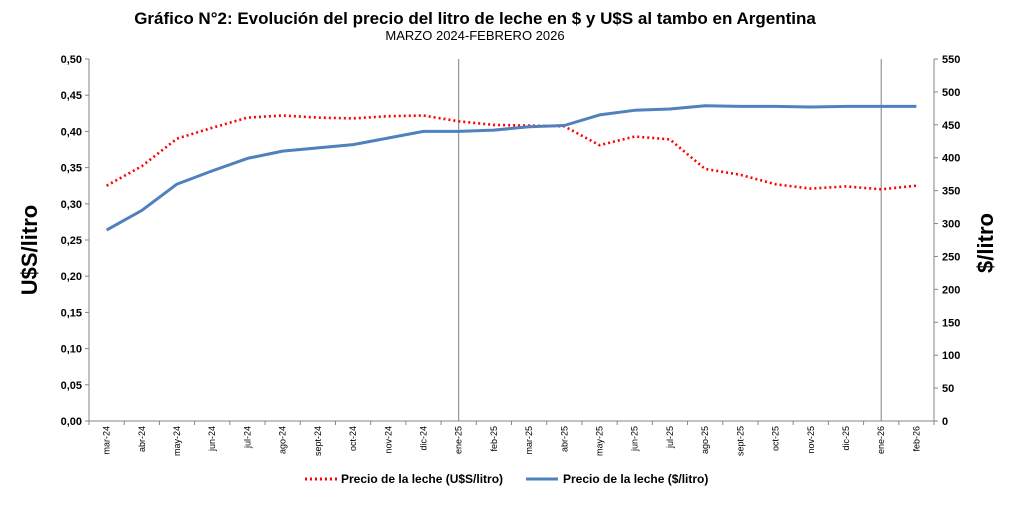 This screenshot has height=514, width=1024. I want to click on y-right-tick-label: 550, so click(951, 60).